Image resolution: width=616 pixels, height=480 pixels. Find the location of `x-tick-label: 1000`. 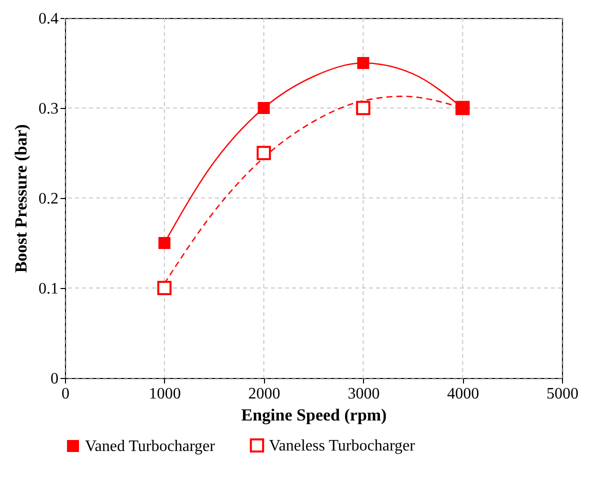

x-tick-label: 1000 is located at coordinates (164, 394).